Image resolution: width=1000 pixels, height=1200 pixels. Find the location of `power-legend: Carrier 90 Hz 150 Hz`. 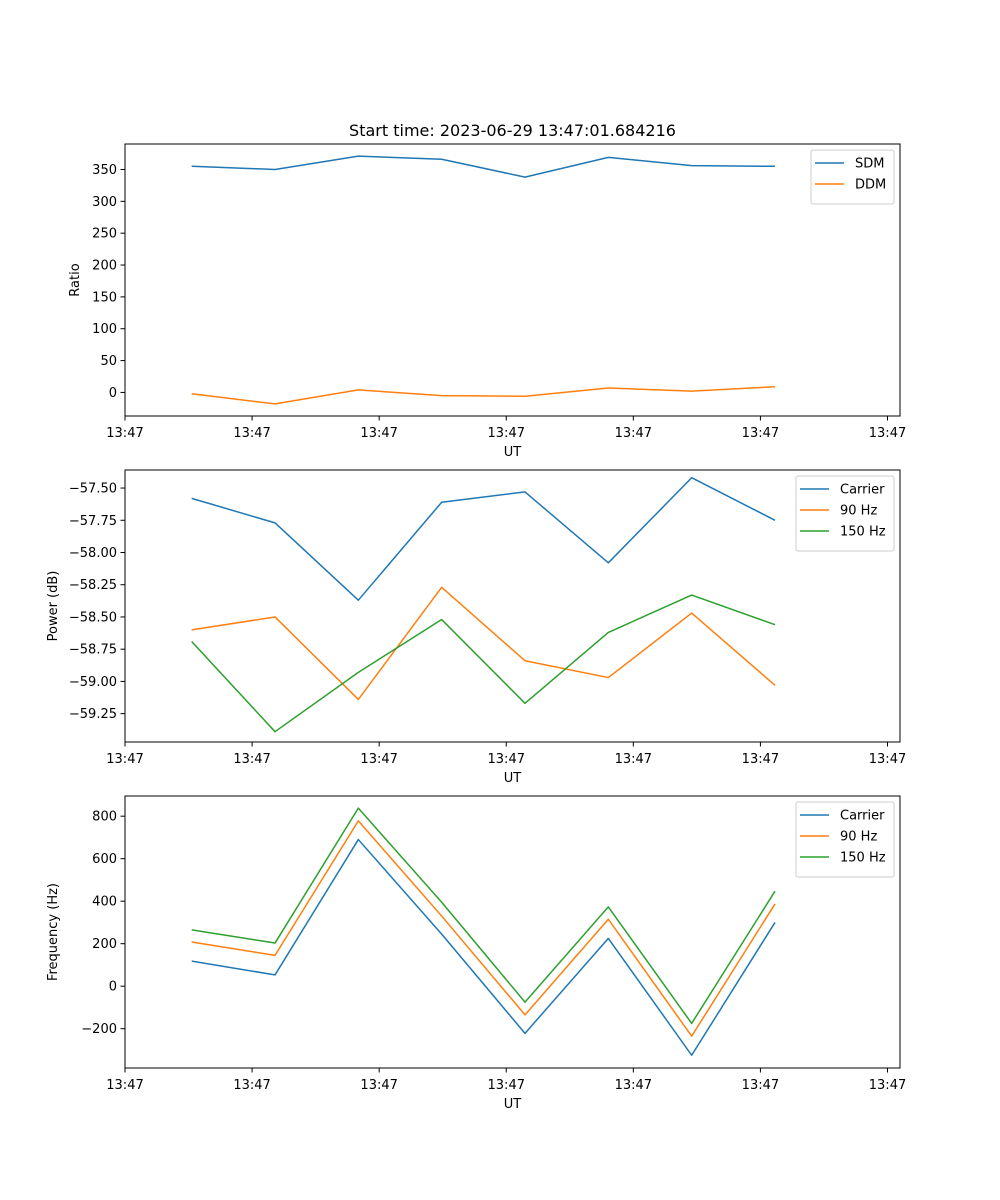

power-legend: Carrier 90 Hz 150 Hz is located at coordinates (845, 513).